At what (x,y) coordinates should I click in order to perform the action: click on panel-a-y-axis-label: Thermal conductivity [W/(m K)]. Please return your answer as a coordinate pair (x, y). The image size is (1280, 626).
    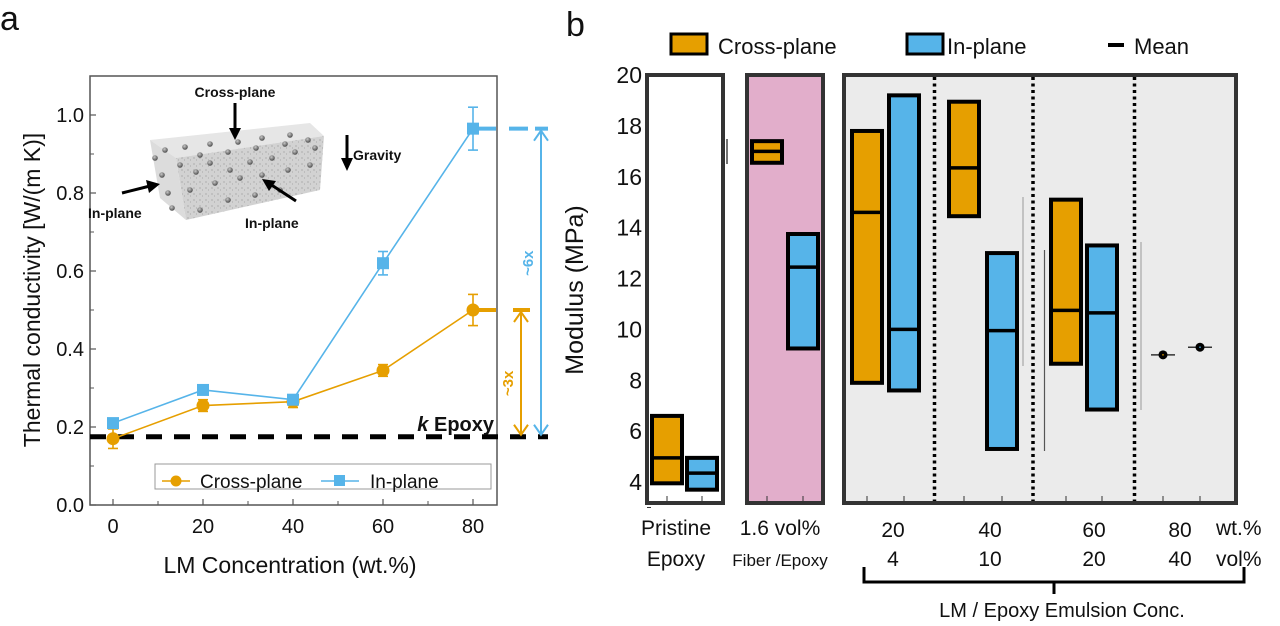
    Looking at the image, I should click on (32, 290).